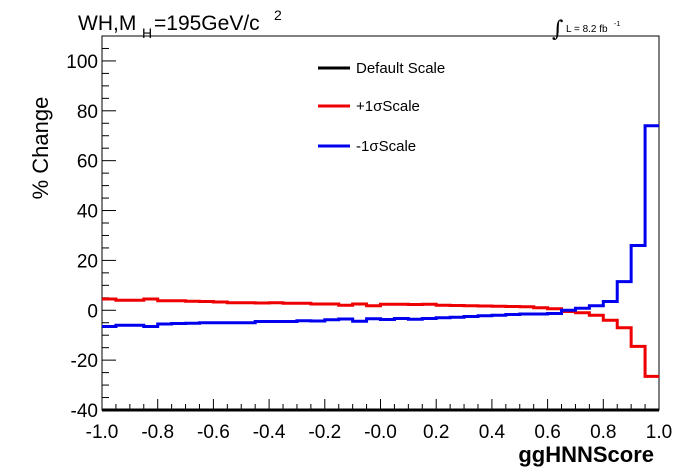  Describe the element at coordinates (659, 432) in the screenshot. I see `x-tick-label: 1.0` at that location.